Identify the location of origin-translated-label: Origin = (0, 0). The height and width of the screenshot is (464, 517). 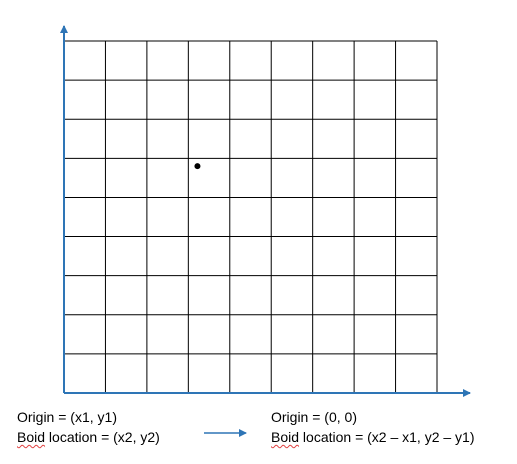
(314, 417).